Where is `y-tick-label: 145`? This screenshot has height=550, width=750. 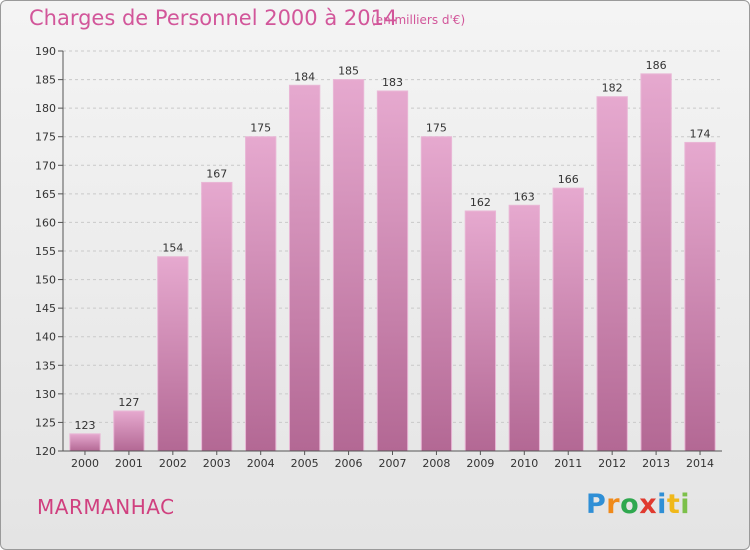 y-tick-label: 145 is located at coordinates (45, 308).